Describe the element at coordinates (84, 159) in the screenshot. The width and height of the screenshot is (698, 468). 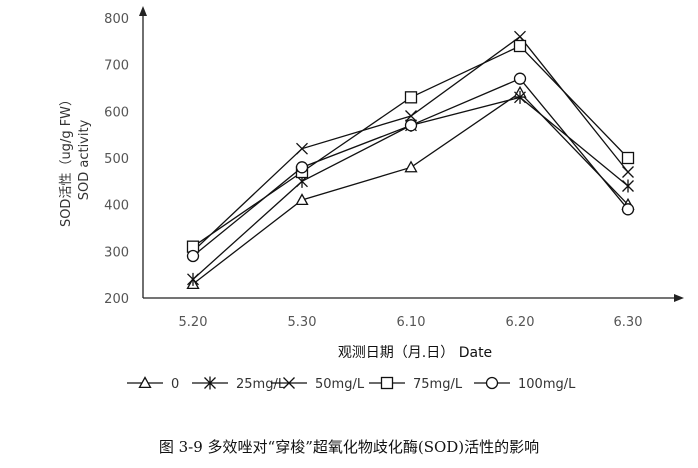
I see `y-axis-label-english: SOD activity` at that location.